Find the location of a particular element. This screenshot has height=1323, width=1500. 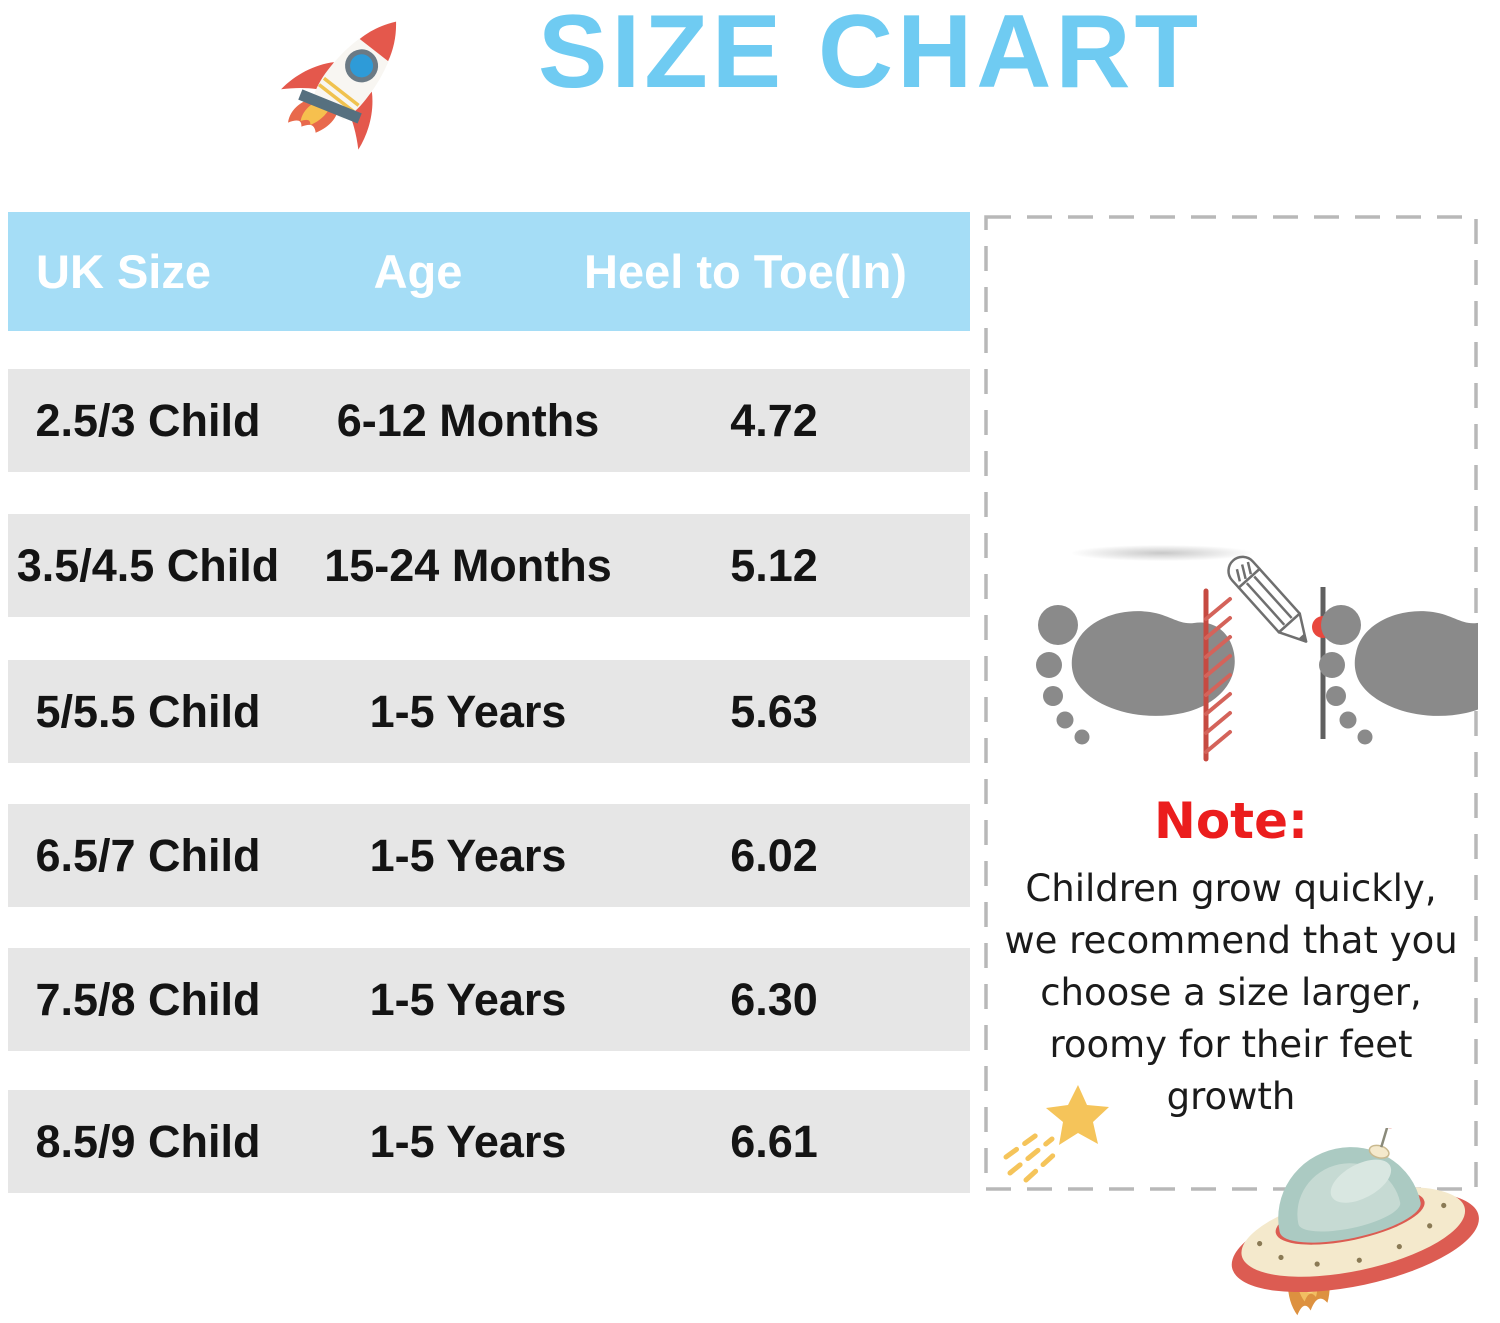

note-text-line: choose a size larger, is located at coordinates (1231, 992).